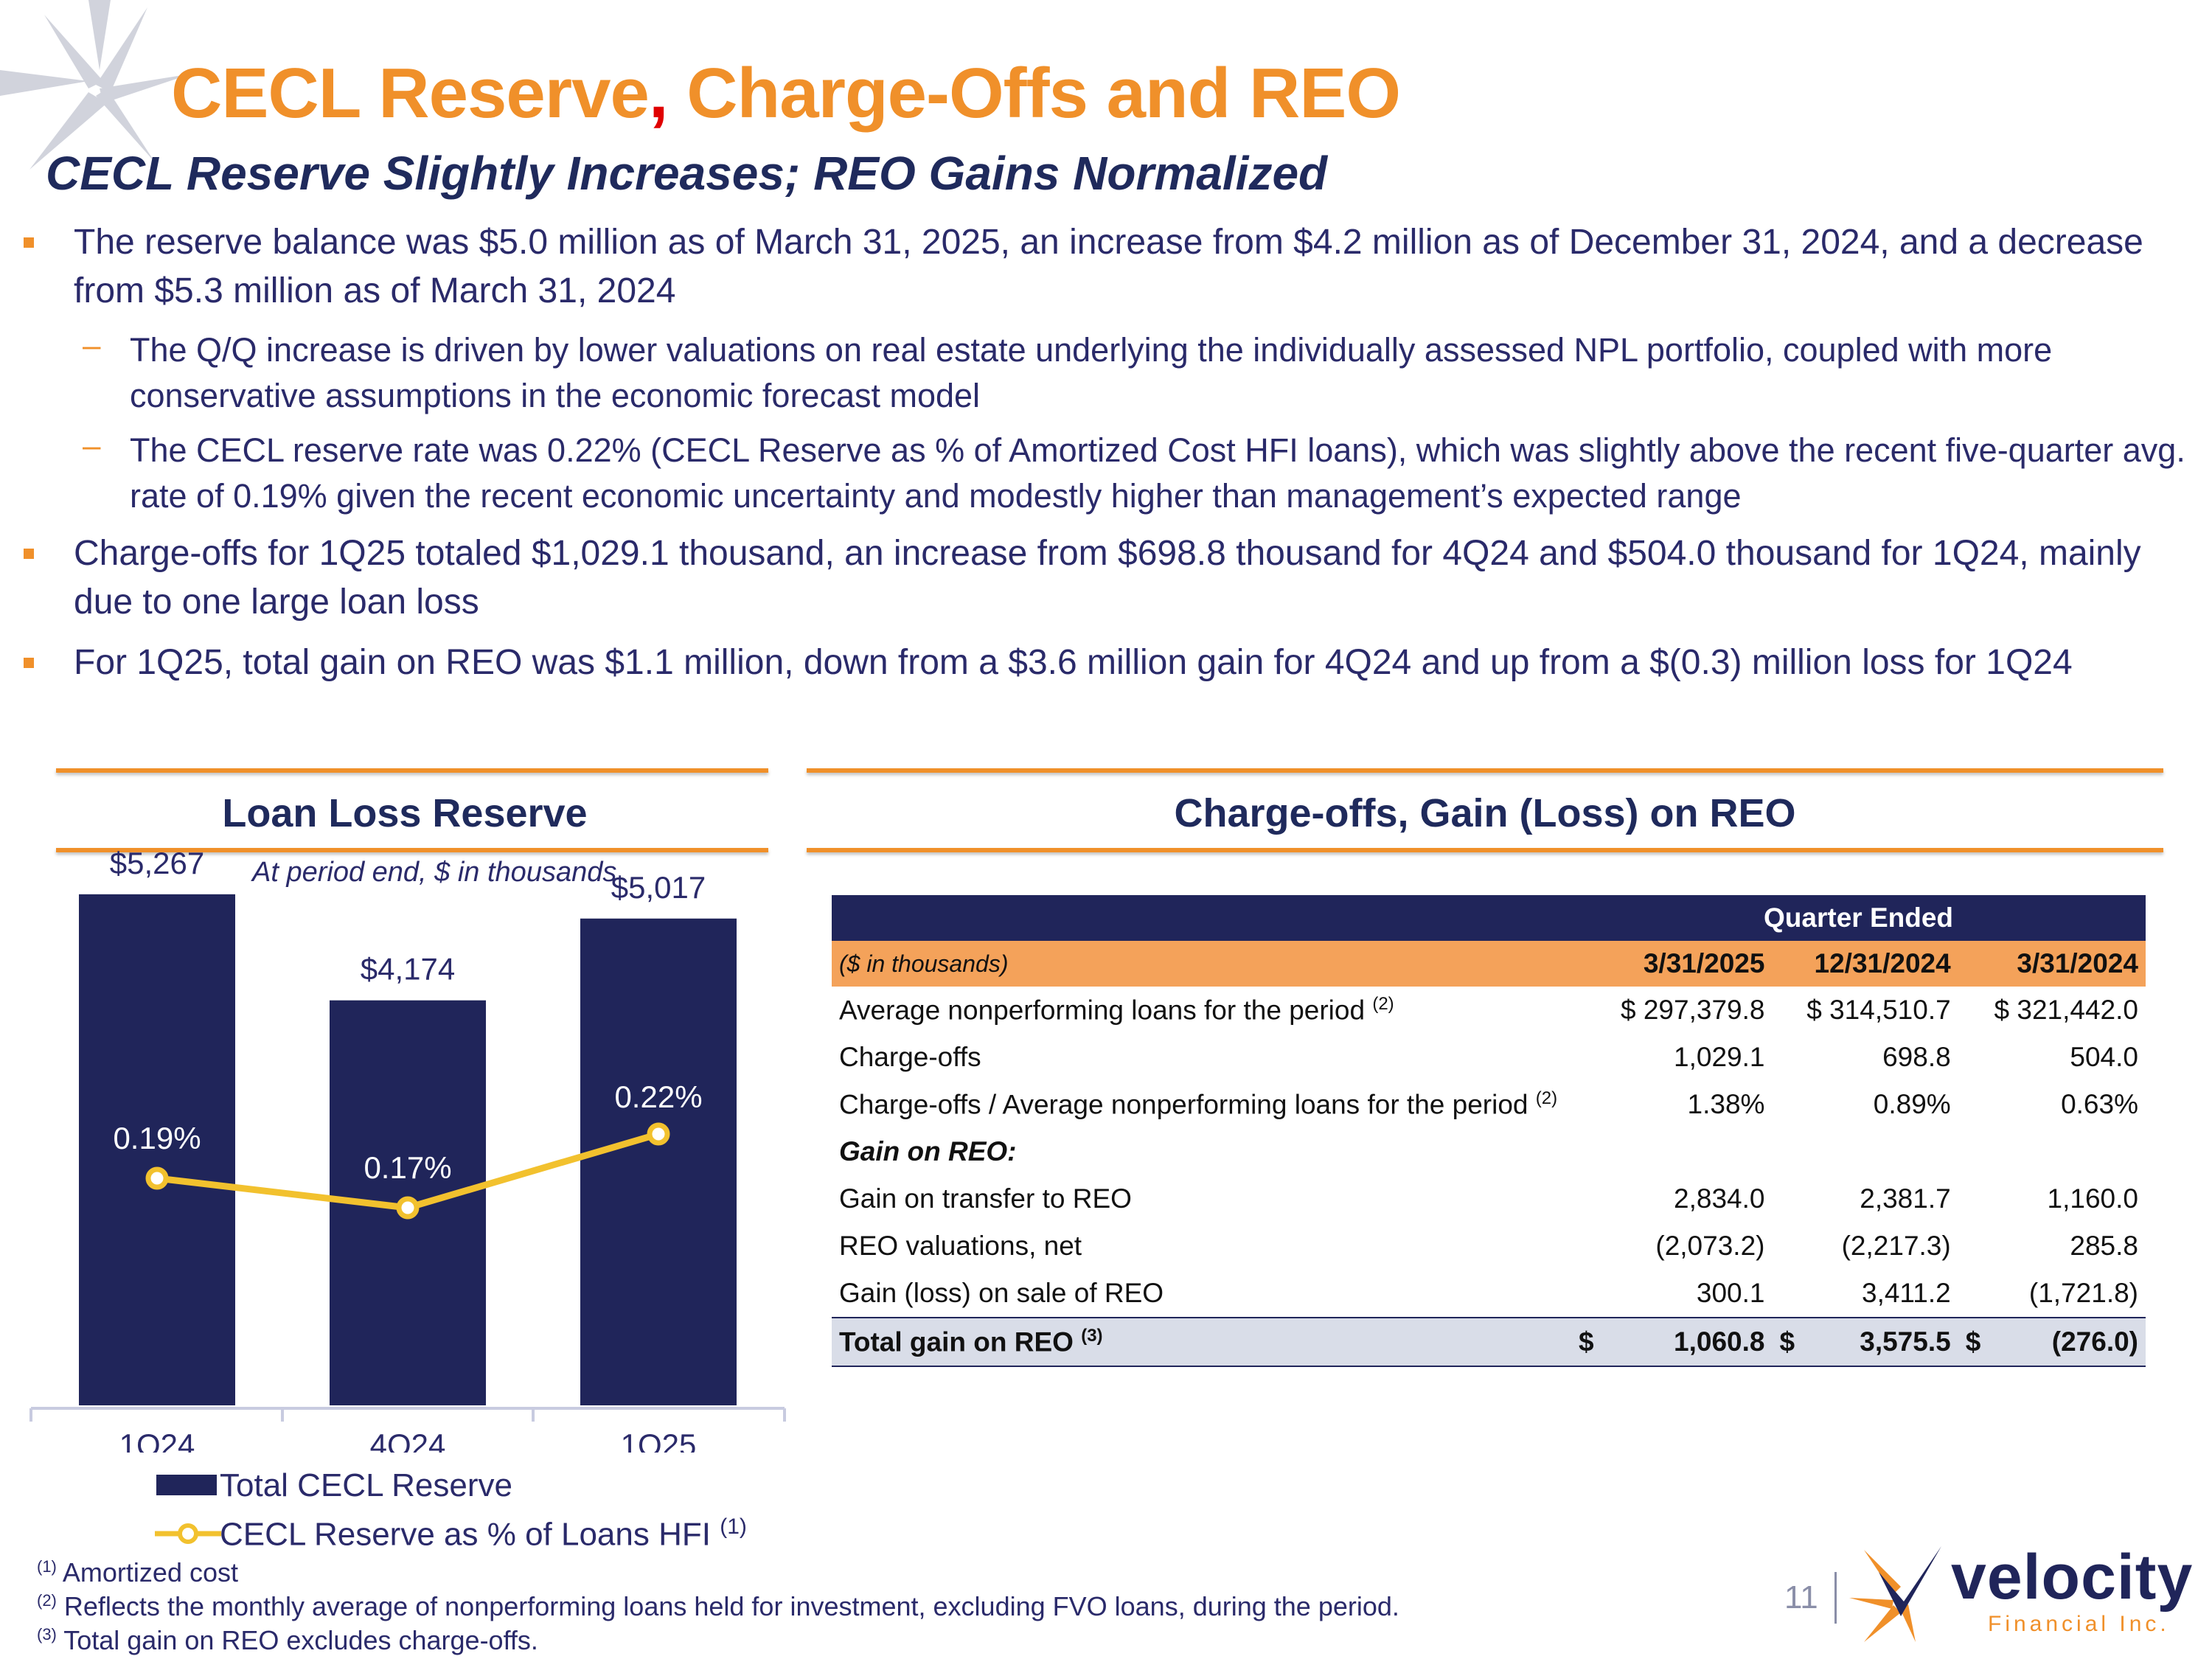 The height and width of the screenshot is (1659, 2212). Describe the element at coordinates (985, 1198) in the screenshot. I see `row-label: Gain on transfer to REO` at that location.